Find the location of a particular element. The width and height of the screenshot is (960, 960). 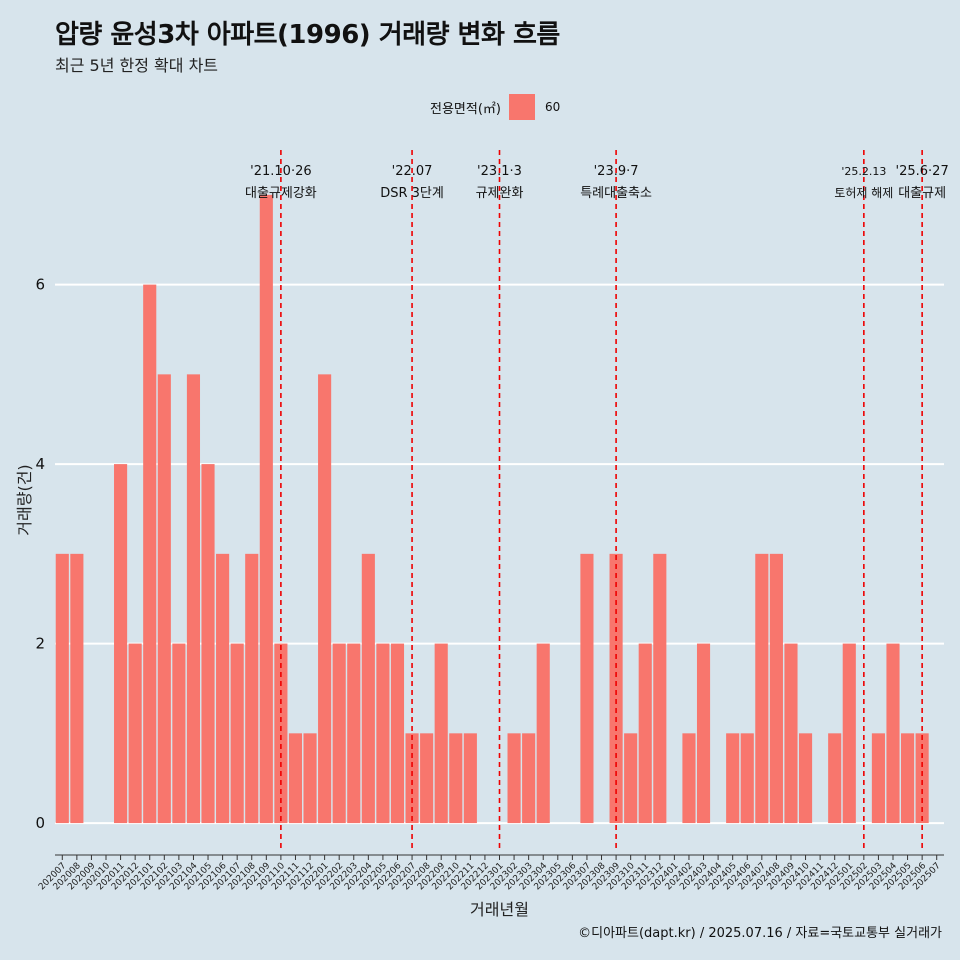

y-axis-title: 거래량(건) is located at coordinates (24, 499).